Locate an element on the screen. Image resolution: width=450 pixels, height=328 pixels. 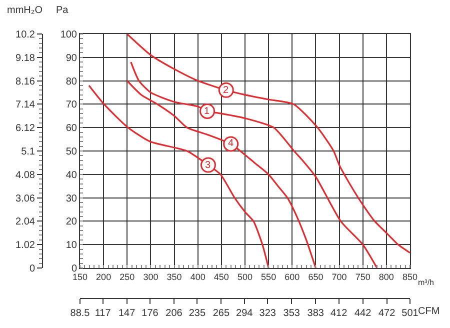
x2-axis-title: CFM is located at coordinates (429, 311).